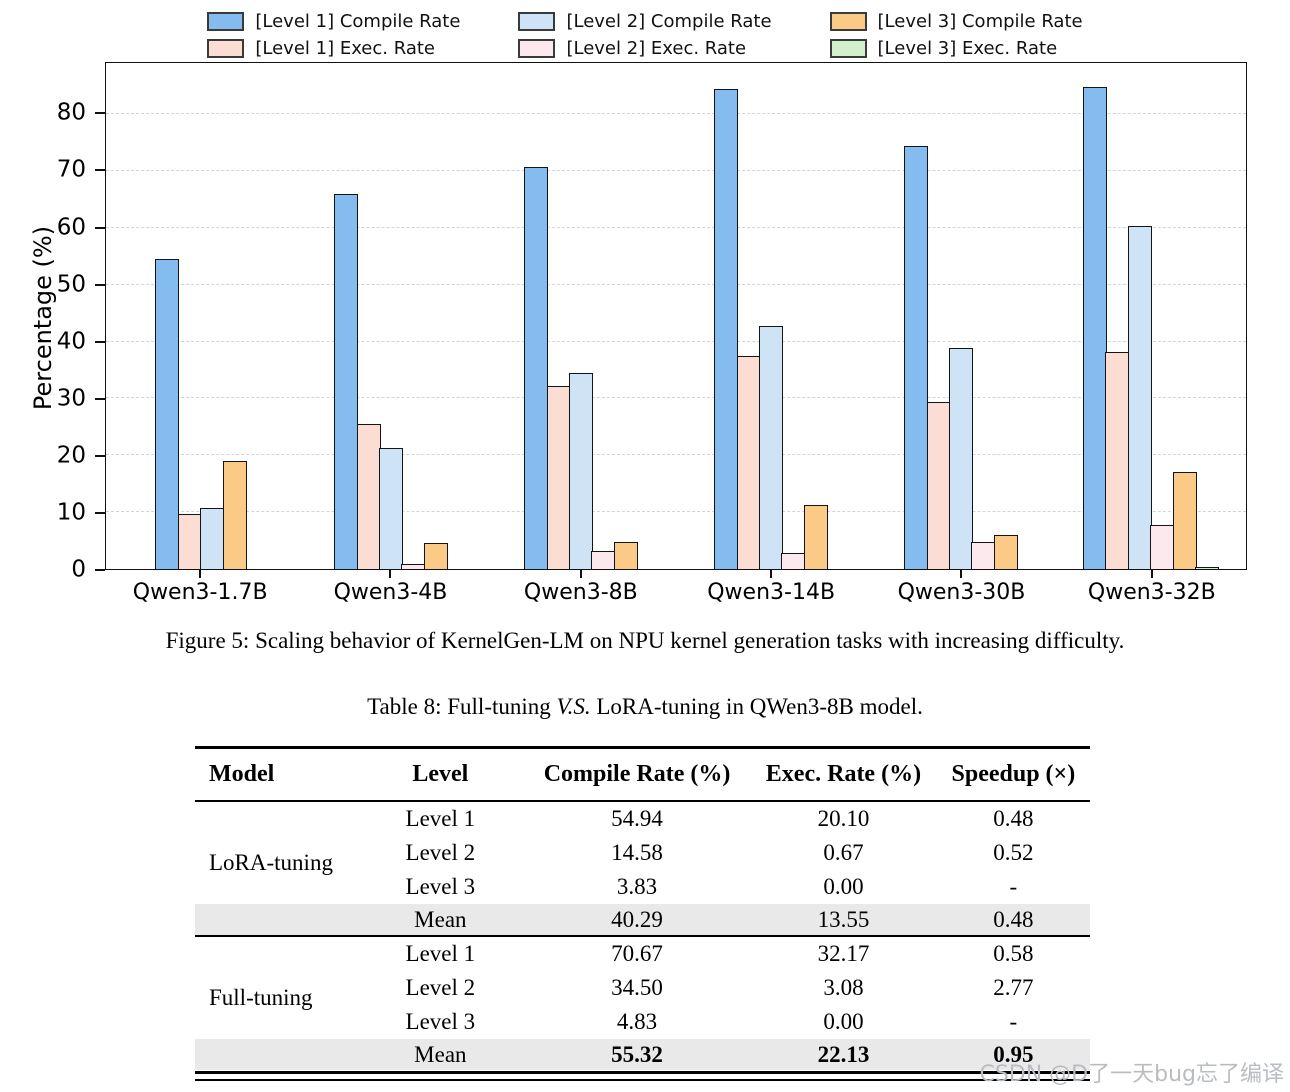  What do you see at coordinates (1151, 592) in the screenshot?
I see `x-tick-label-qwen3-32b: Qwen3-32B` at bounding box center [1151, 592].